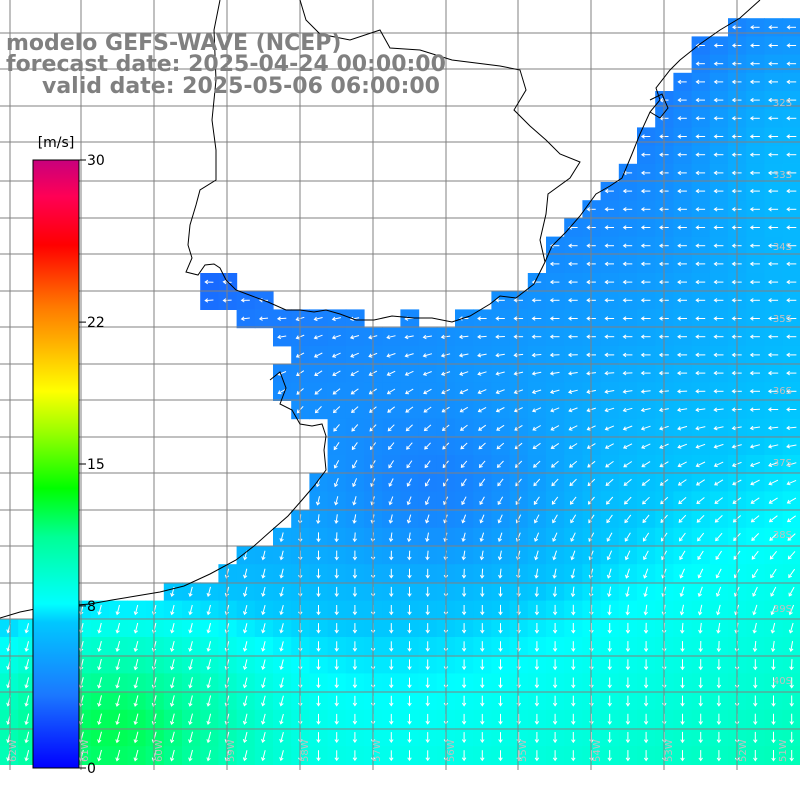 Image resolution: width=800 pixels, height=800 pixels. What do you see at coordinates (451, 750) in the screenshot?
I see `longitude-label: 56W` at bounding box center [451, 750].